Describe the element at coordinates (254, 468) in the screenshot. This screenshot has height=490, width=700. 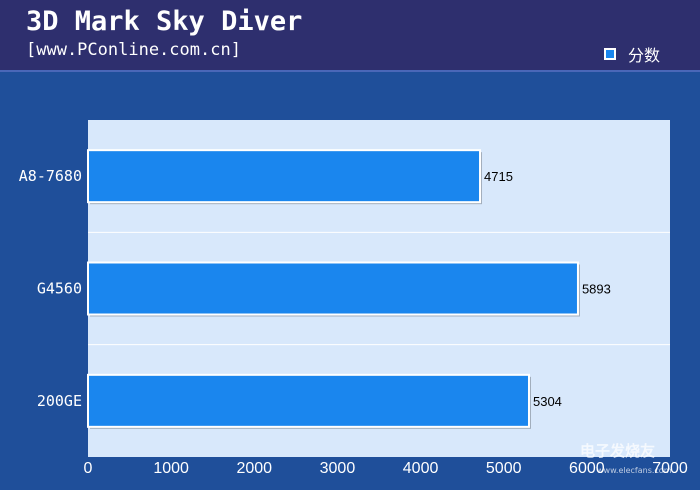
I see `x-tick-label: 2000` at that location.